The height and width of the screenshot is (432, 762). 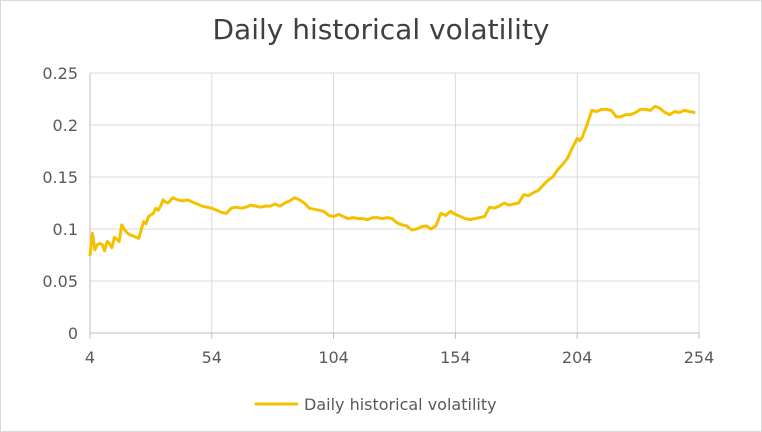 What do you see at coordinates (90, 357) in the screenshot?
I see `x-tick-label: 4` at bounding box center [90, 357].